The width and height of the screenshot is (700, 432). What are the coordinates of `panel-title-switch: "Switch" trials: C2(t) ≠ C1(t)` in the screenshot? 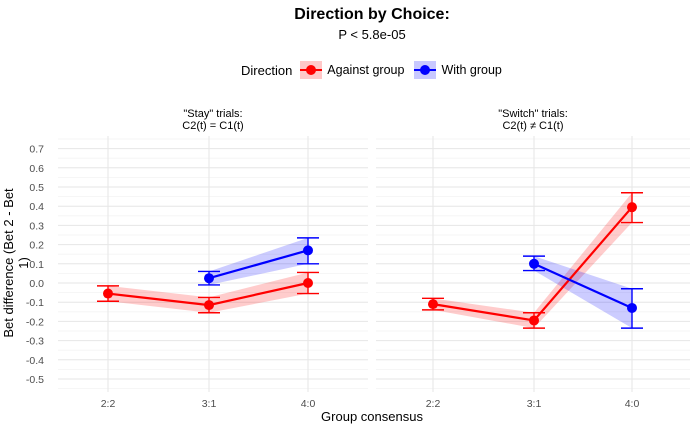 It's located at (533, 120).